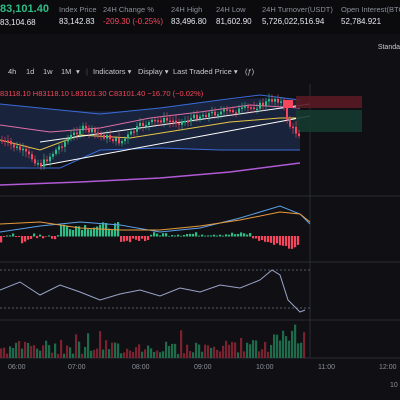  I want to click on price-source-menu: Last Traded Price ▾, so click(205, 71).